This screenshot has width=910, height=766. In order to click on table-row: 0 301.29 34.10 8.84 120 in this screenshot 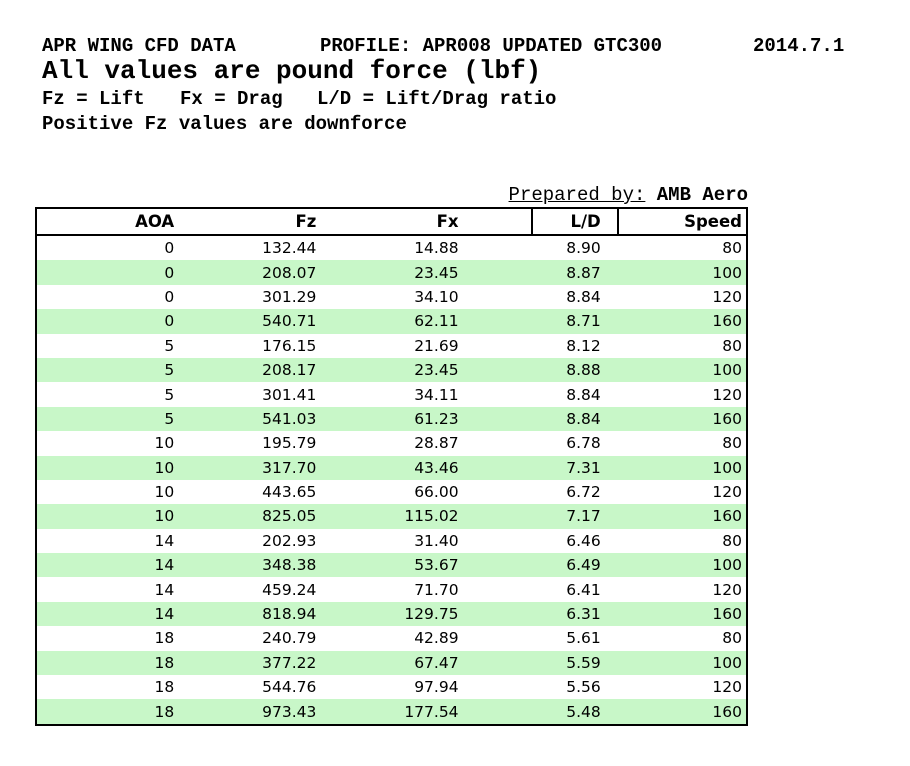, I will do `click(391, 297)`.